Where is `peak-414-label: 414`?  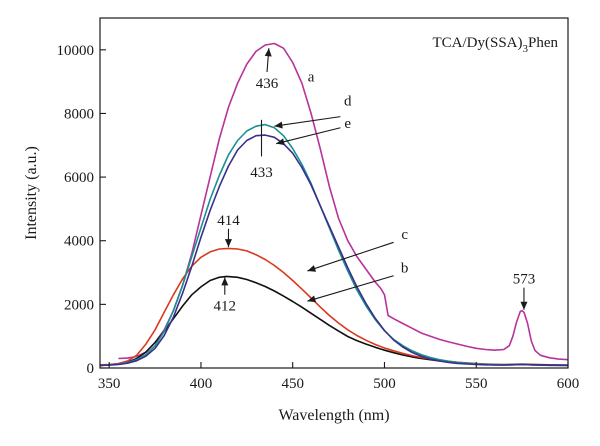
peak-414-label: 414 is located at coordinates (228, 221).